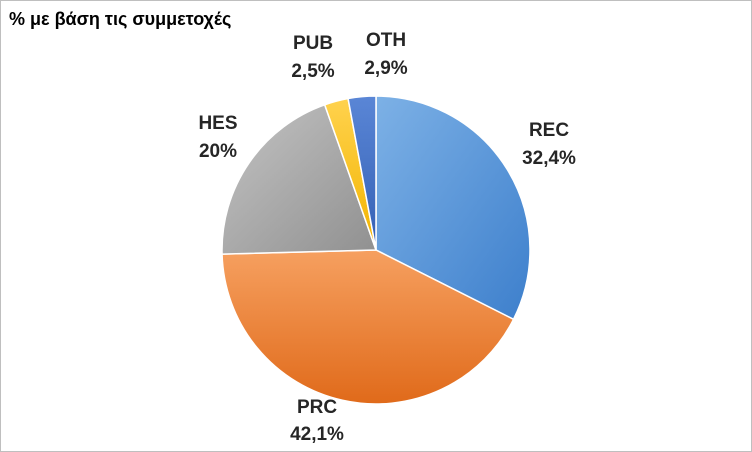  What do you see at coordinates (385, 68) in the screenshot?
I see `slice-value-oth: 2,9%` at bounding box center [385, 68].